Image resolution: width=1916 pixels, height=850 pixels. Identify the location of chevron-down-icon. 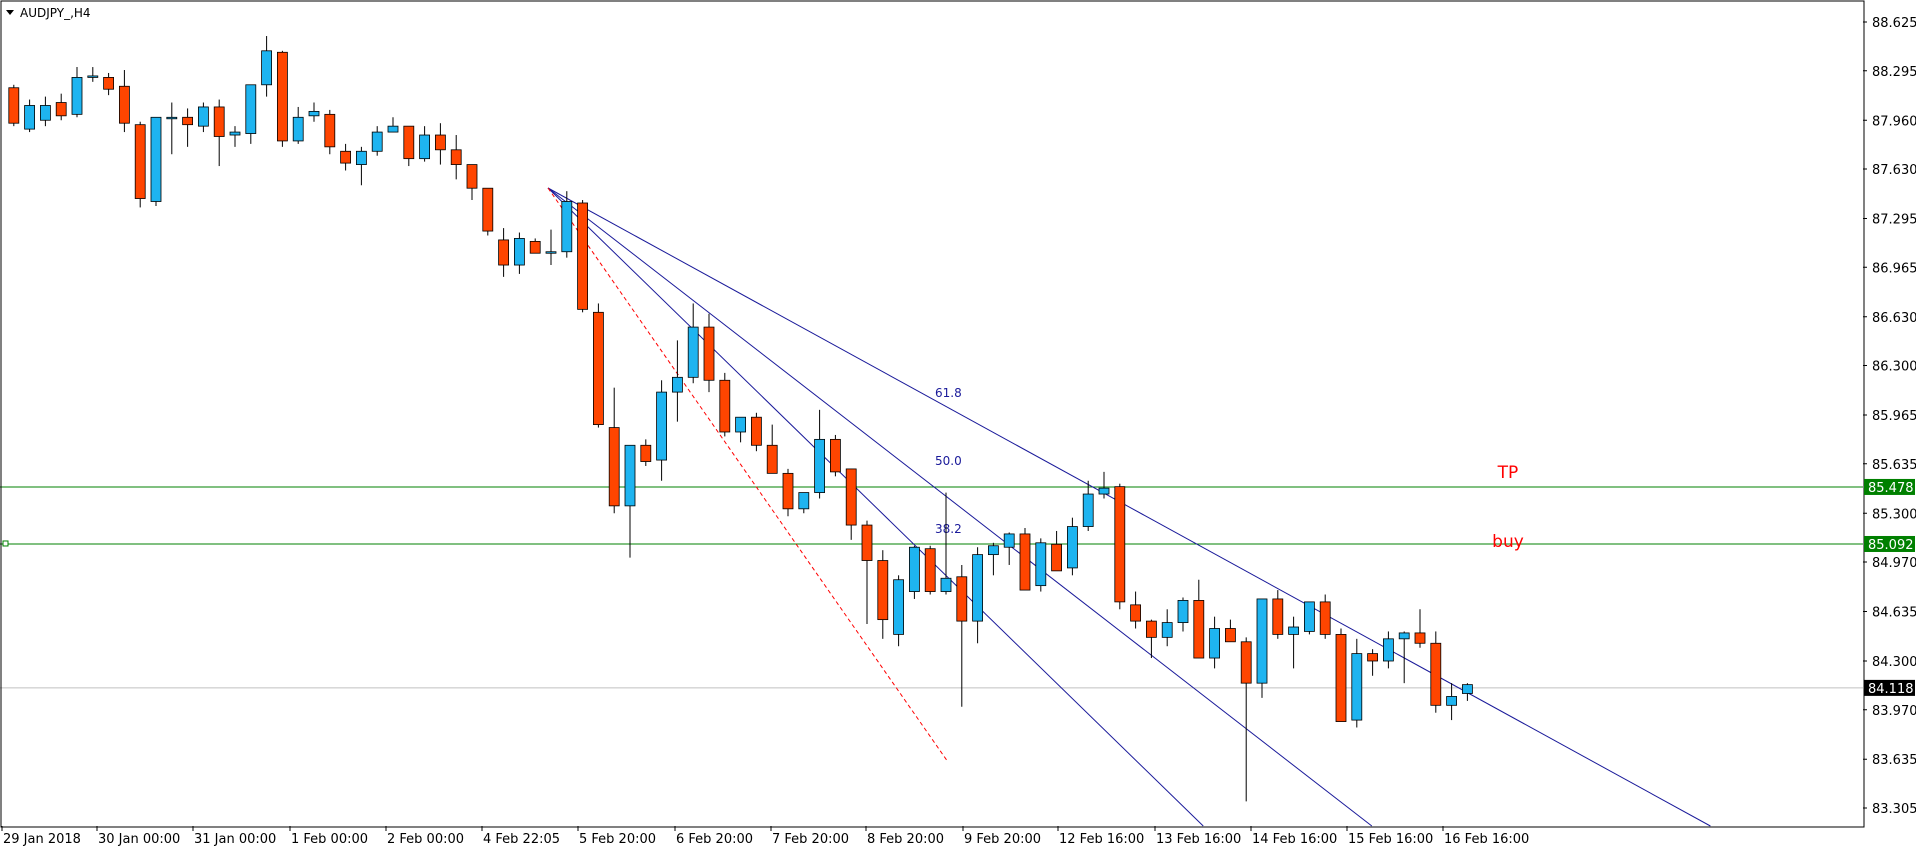
(10, 12).